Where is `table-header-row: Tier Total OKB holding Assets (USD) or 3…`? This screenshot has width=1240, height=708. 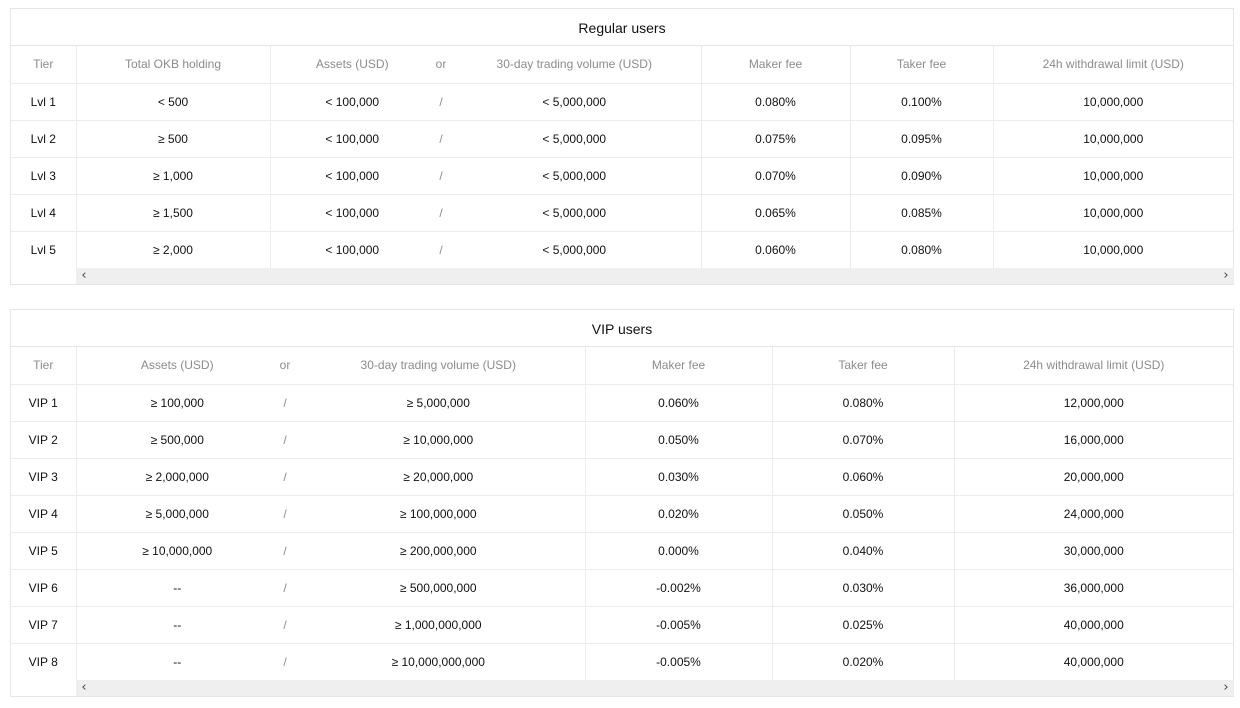 table-header-row: Tier Total OKB holding Assets (USD) or 3… is located at coordinates (622, 65).